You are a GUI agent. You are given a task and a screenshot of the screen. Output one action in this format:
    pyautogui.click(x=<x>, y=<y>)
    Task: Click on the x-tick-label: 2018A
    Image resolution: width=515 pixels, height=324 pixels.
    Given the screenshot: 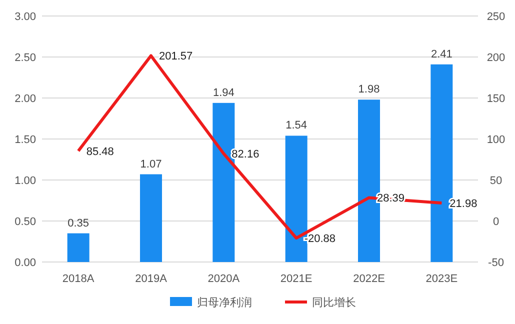 What is the action you would take?
    pyautogui.click(x=78, y=279)
    